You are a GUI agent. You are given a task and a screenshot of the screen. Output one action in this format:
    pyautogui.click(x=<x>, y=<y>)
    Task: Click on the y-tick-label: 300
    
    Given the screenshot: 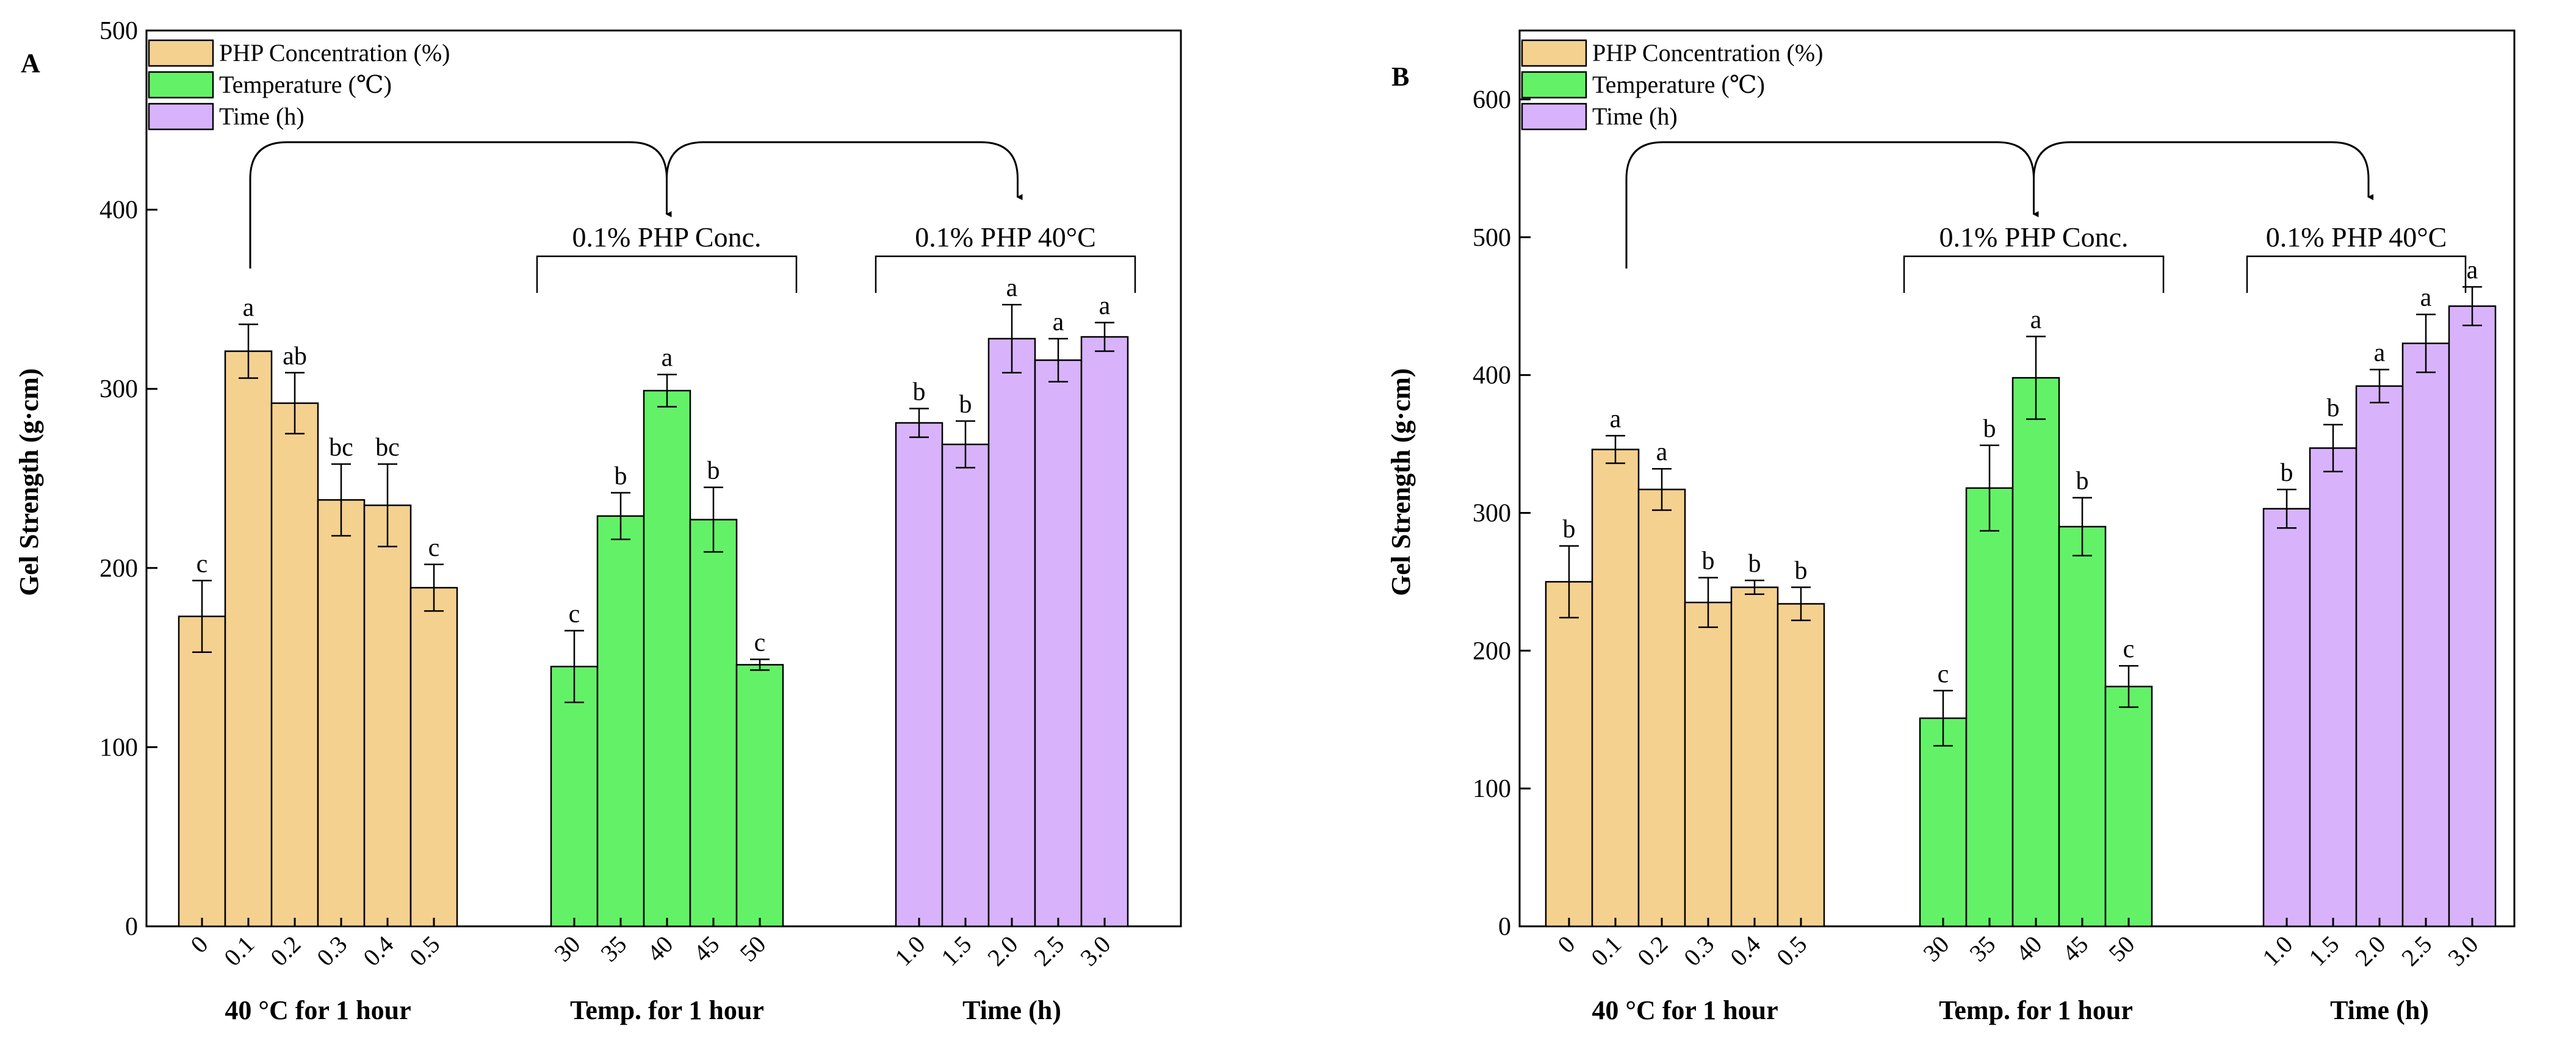 What is the action you would take?
    pyautogui.click(x=118, y=389)
    